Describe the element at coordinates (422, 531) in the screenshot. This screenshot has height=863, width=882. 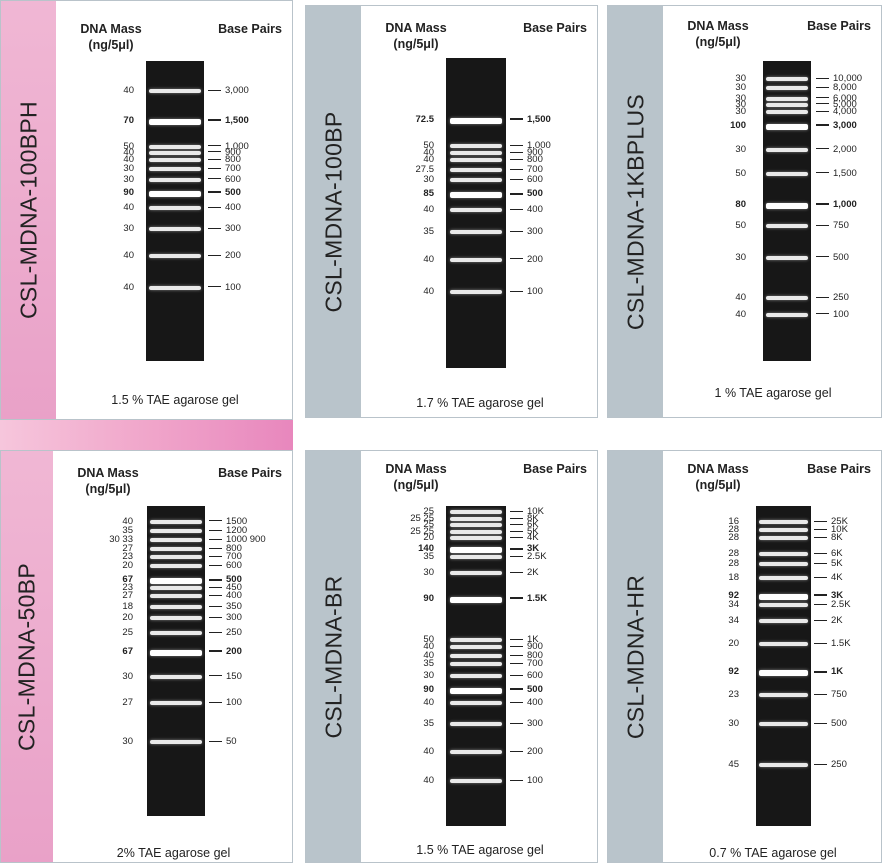
I see `band-mass-label: 25 25` at that location.